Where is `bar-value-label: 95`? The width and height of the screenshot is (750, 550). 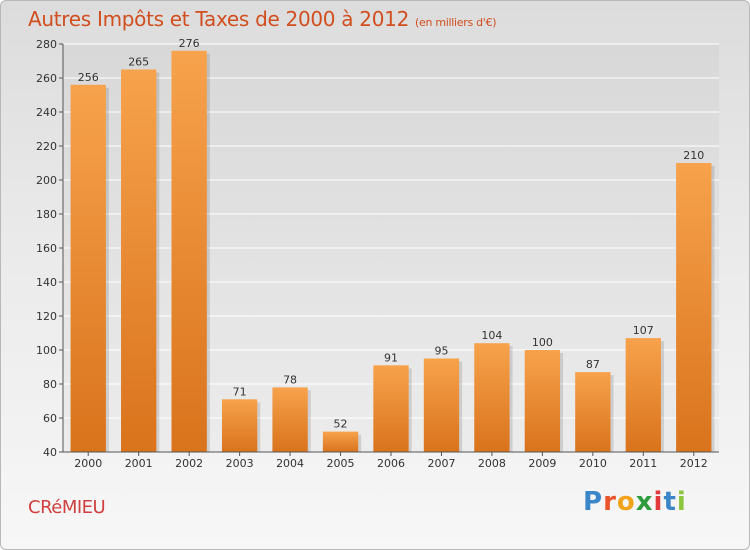
bar-value-label: 95 is located at coordinates (441, 351).